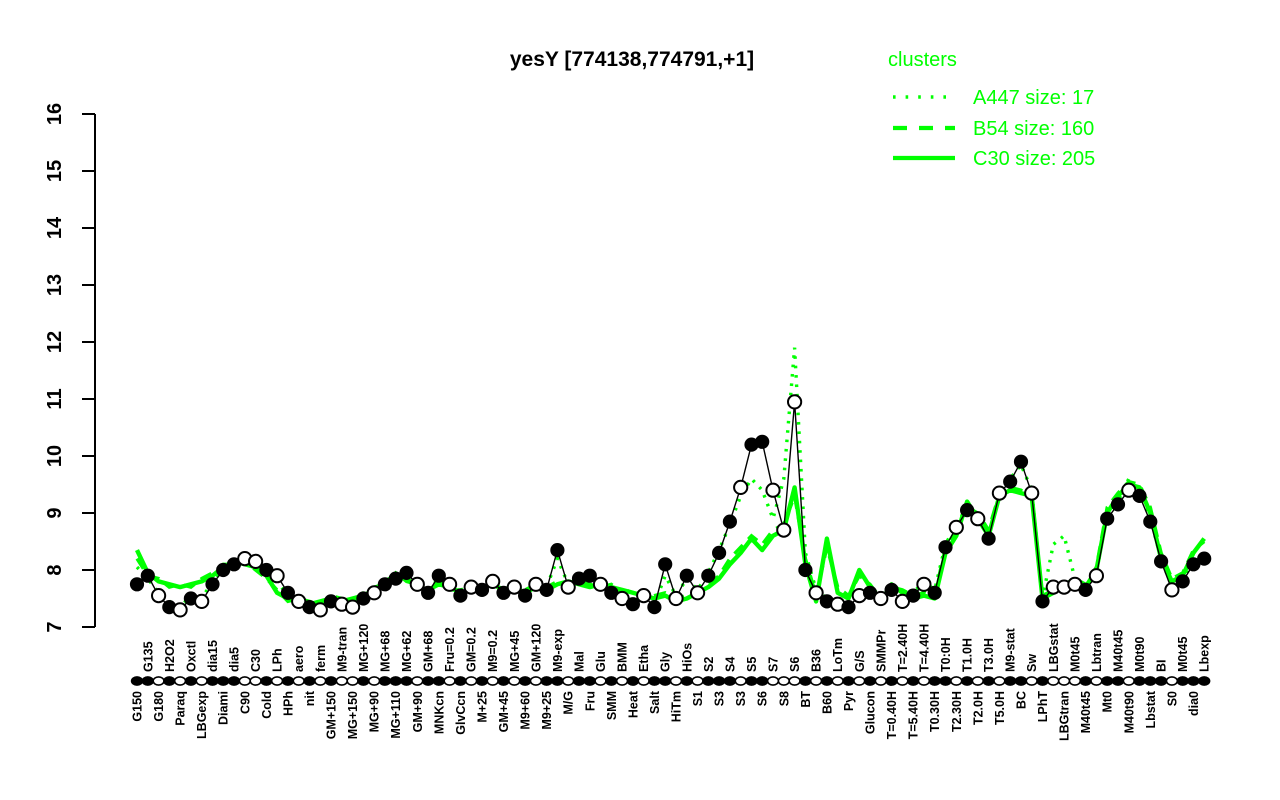 The height and width of the screenshot is (800, 1280). What do you see at coordinates (1119, 651) in the screenshot?
I see `x-axis-label-top: M40t45` at bounding box center [1119, 651].